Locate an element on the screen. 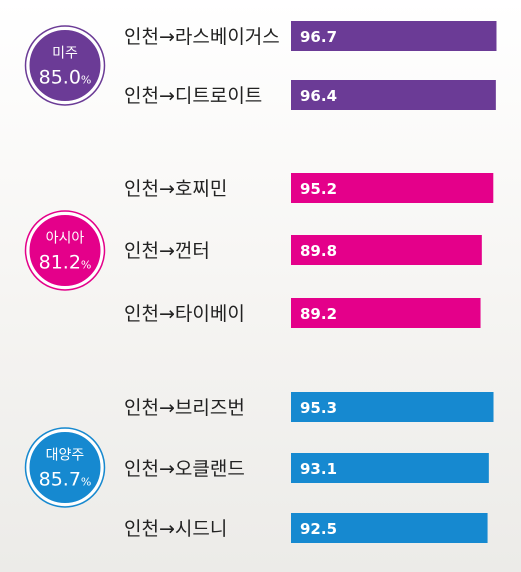 The image size is (521, 572). region-average: 85.7% is located at coordinates (65, 480).